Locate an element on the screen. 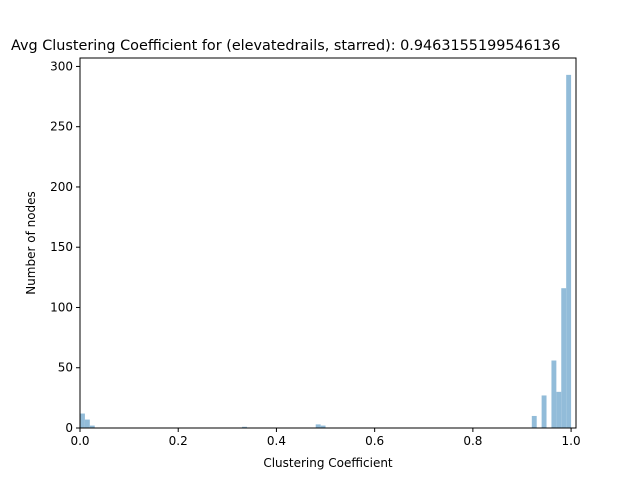 The image size is (640, 480). y-tick-label: 250 is located at coordinates (61, 127).